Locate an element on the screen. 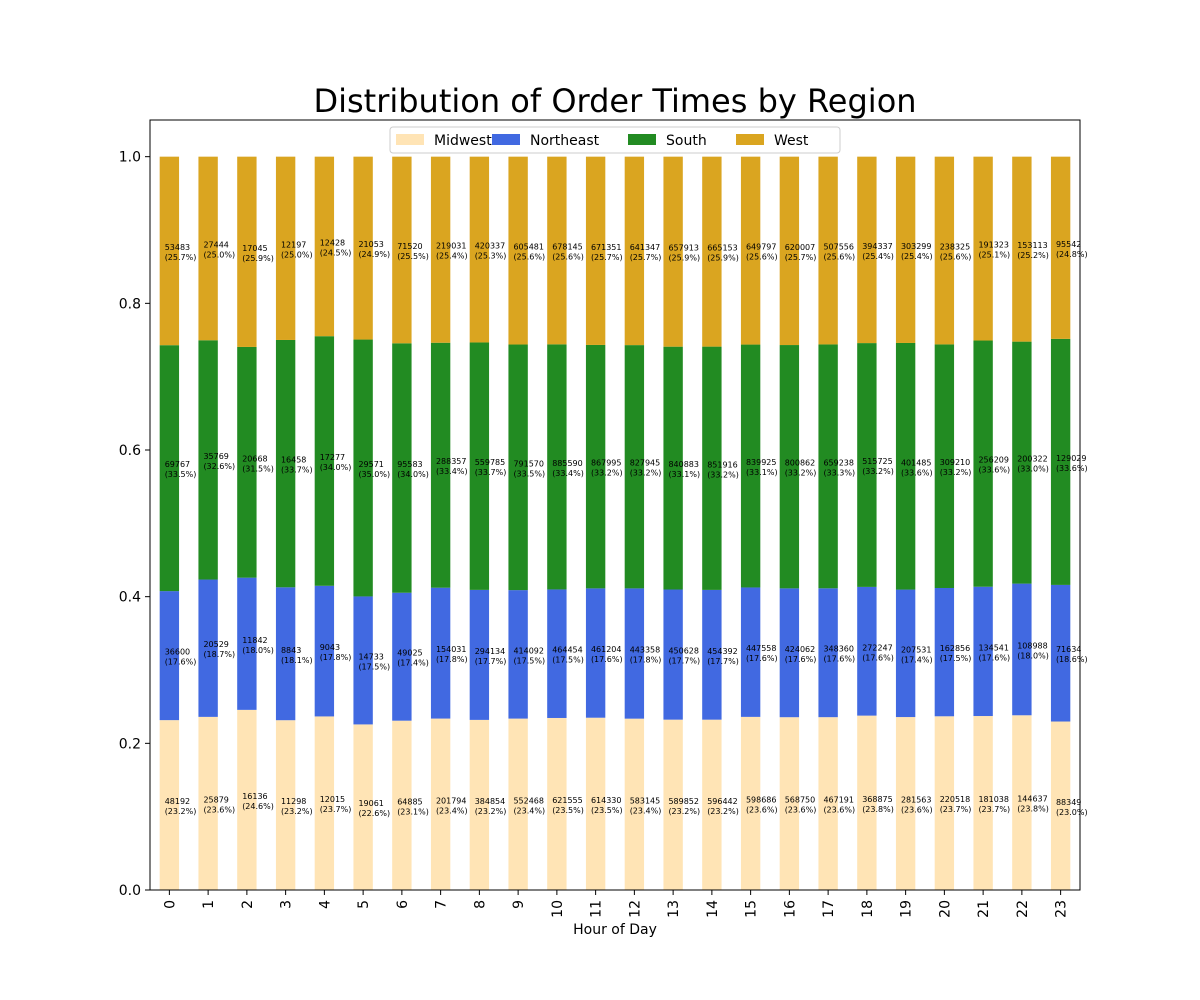  bar-value-label: 447558 (17.6%) is located at coordinates (762, 653).